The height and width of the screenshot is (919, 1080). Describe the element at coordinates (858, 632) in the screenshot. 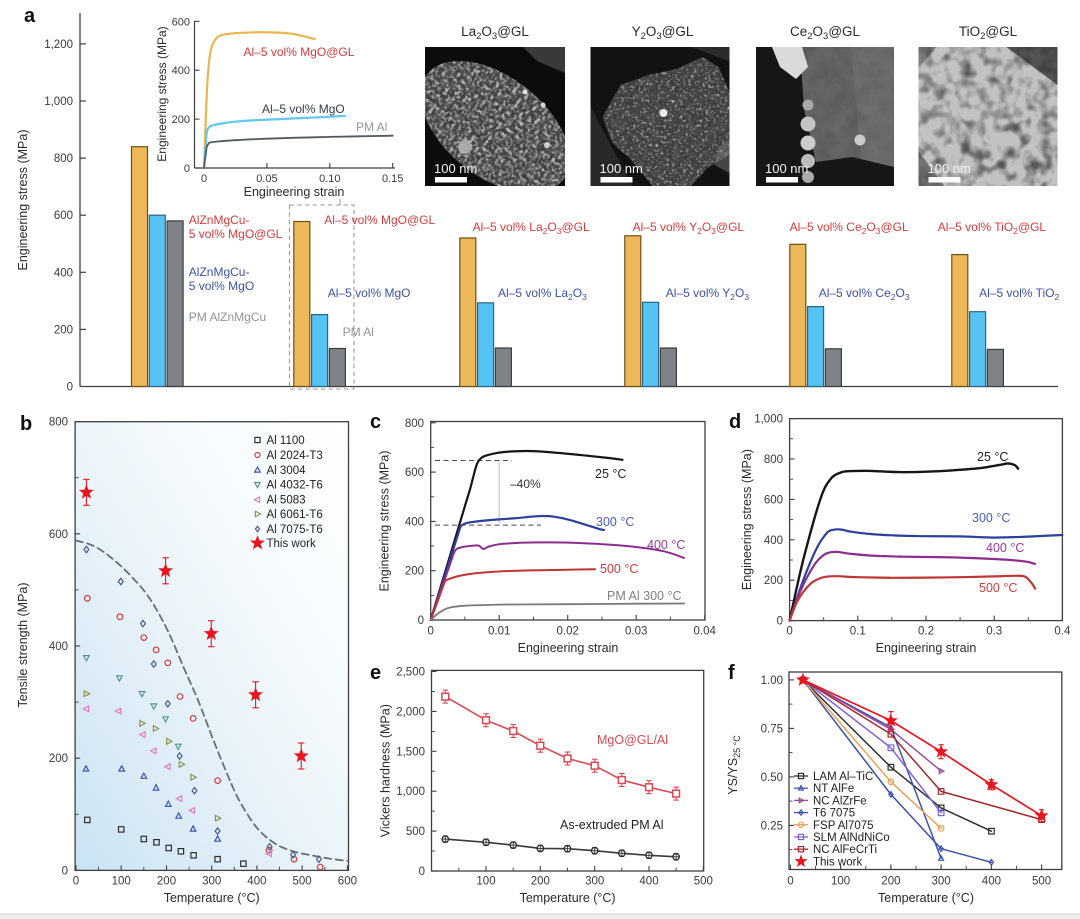

I see `svg-text: 0.1` at that location.